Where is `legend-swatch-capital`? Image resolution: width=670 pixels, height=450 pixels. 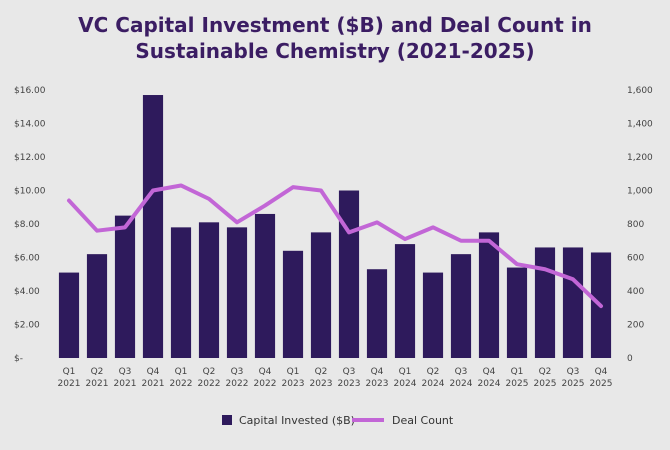
legend-swatch-capital is located at coordinates (227, 420).